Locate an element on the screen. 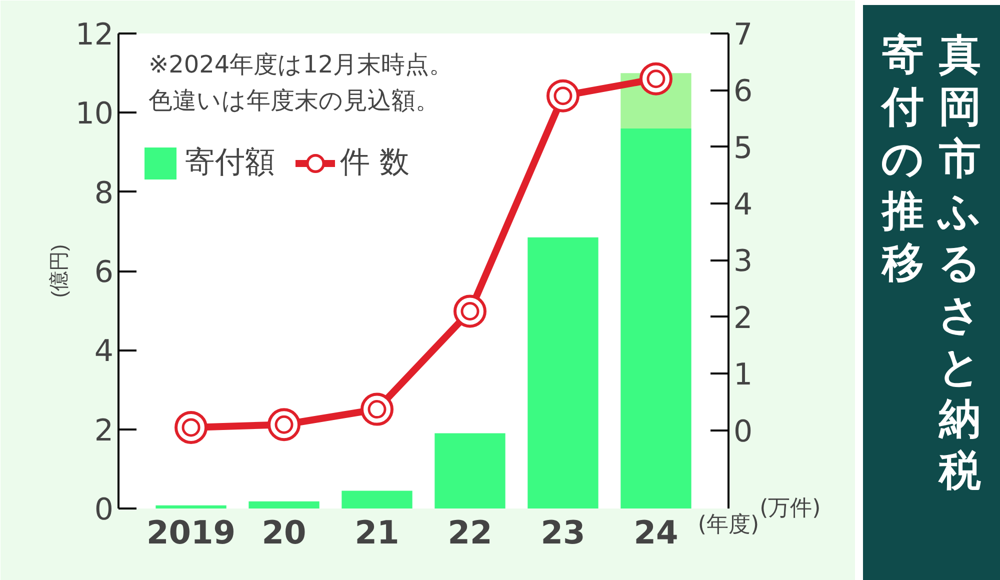 The image size is (1000, 580). y-tick-label: 12 is located at coordinates (94, 35).